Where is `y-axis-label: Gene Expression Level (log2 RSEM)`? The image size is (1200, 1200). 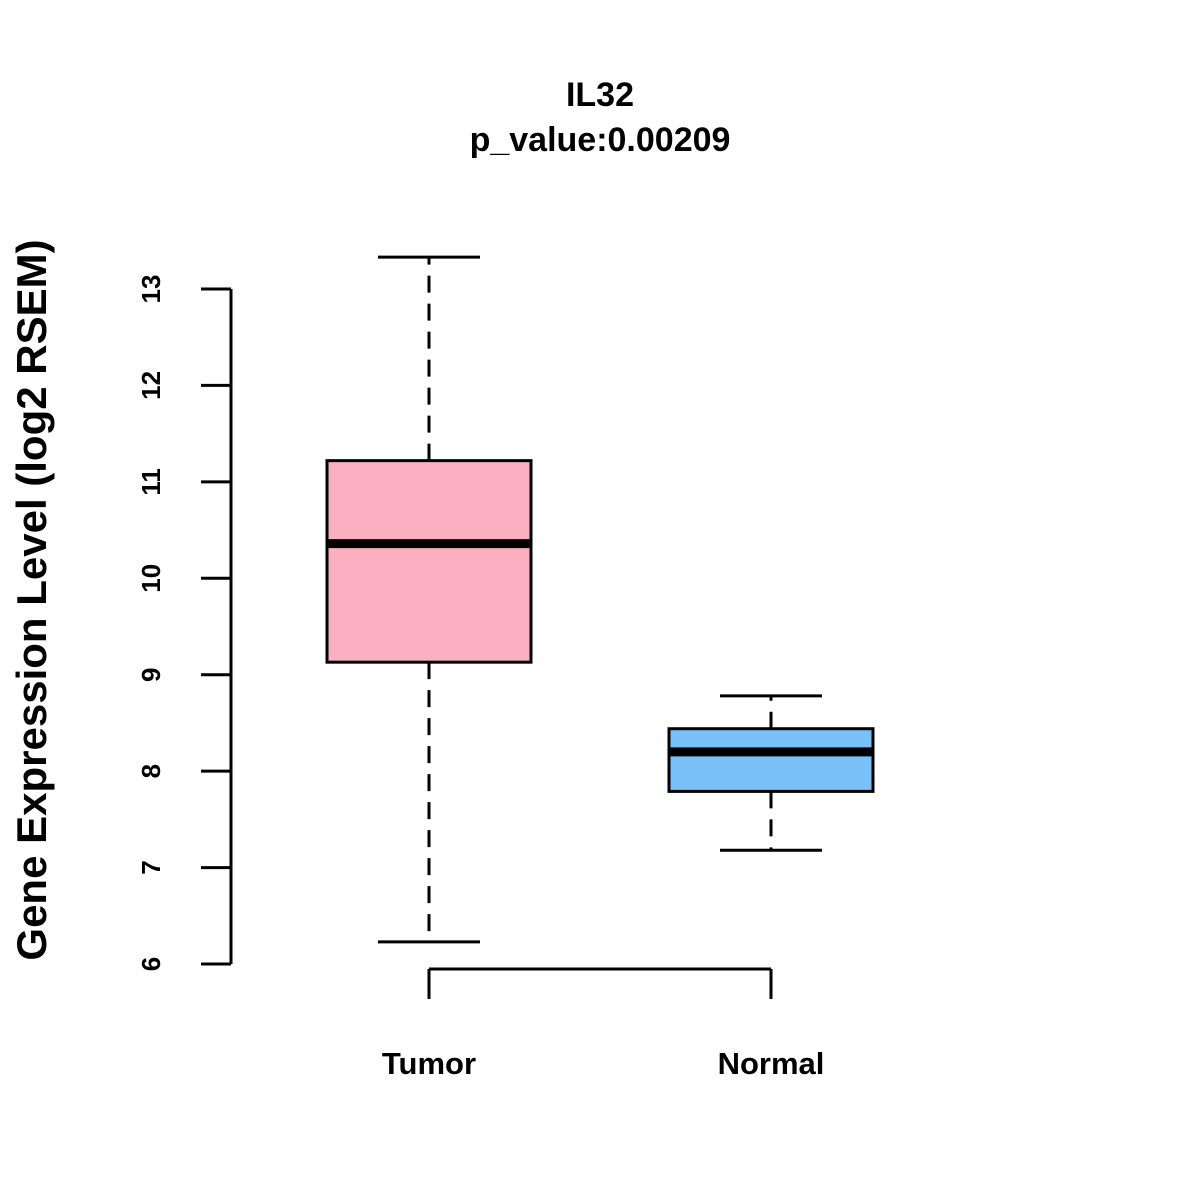
y-axis-label: Gene Expression Level (log2 RSEM) is located at coordinates (31, 599).